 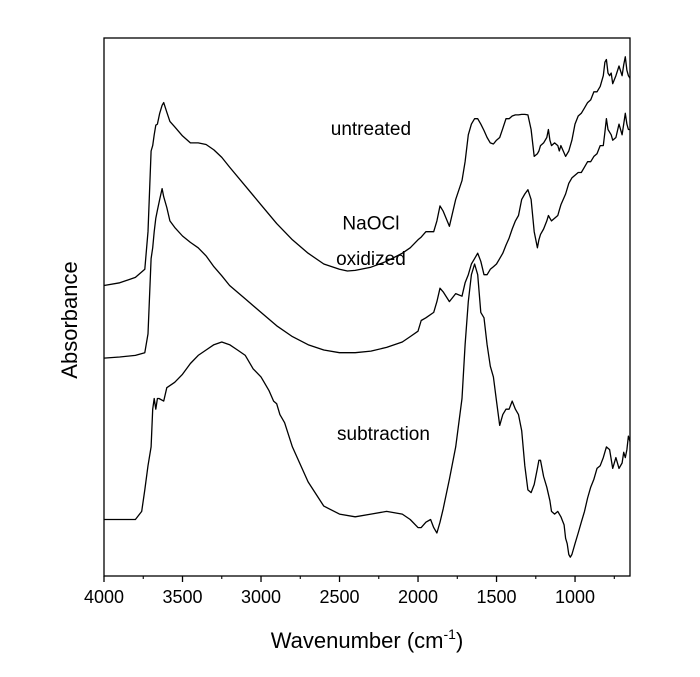 I want to click on x-tick-label-3500: 3500, so click(x=182, y=597).